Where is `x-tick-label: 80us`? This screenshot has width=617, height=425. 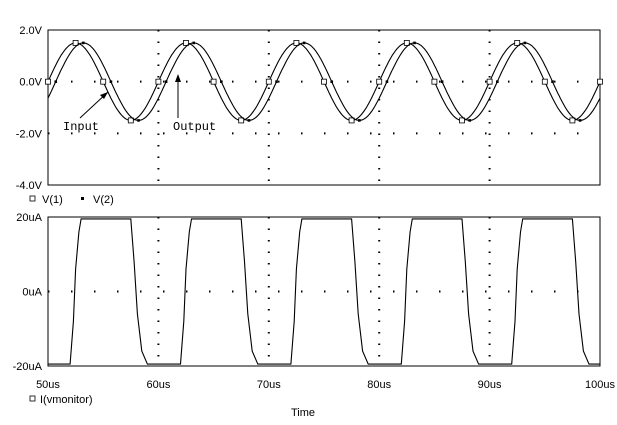
x-tick-label: 80us is located at coordinates (379, 385).